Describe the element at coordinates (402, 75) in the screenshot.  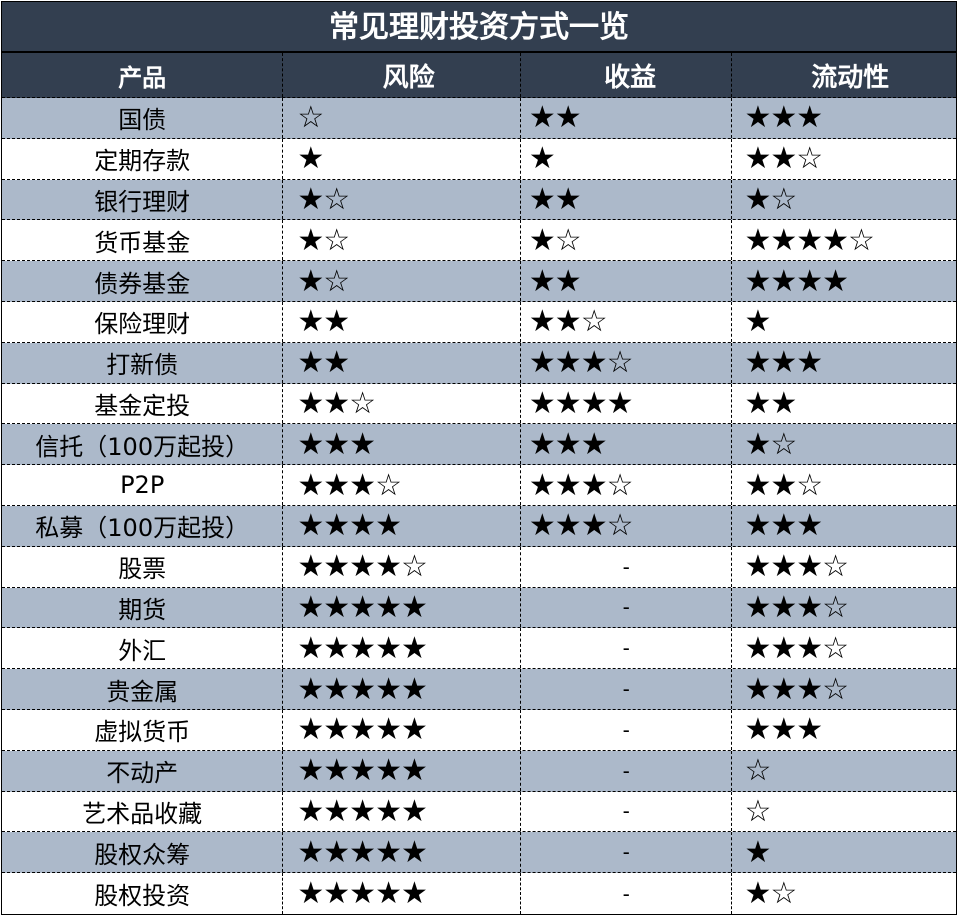
I see `header-risk: 风险` at that location.